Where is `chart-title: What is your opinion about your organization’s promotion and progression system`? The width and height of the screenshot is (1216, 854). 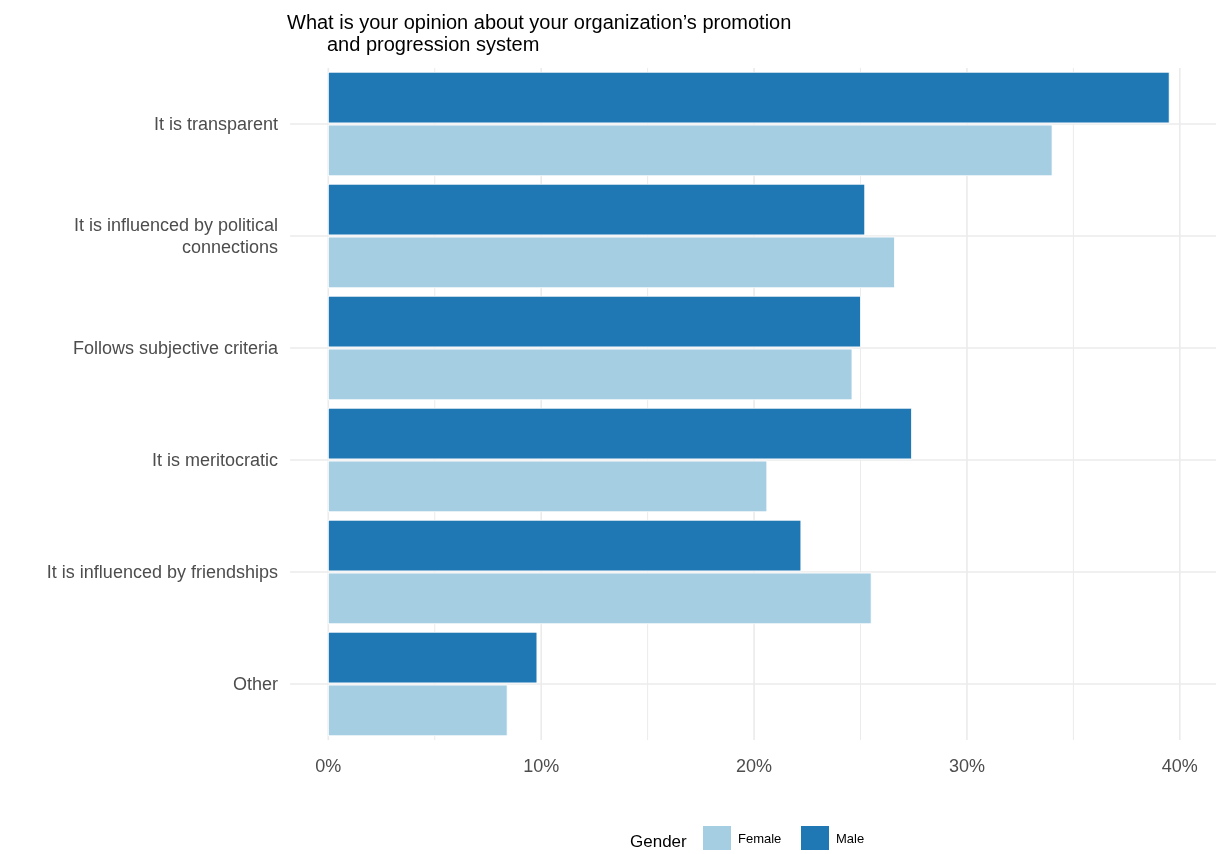
chart-title: What is your opinion about your organization’s promotion and progression system is located at coordinates (539, 33).